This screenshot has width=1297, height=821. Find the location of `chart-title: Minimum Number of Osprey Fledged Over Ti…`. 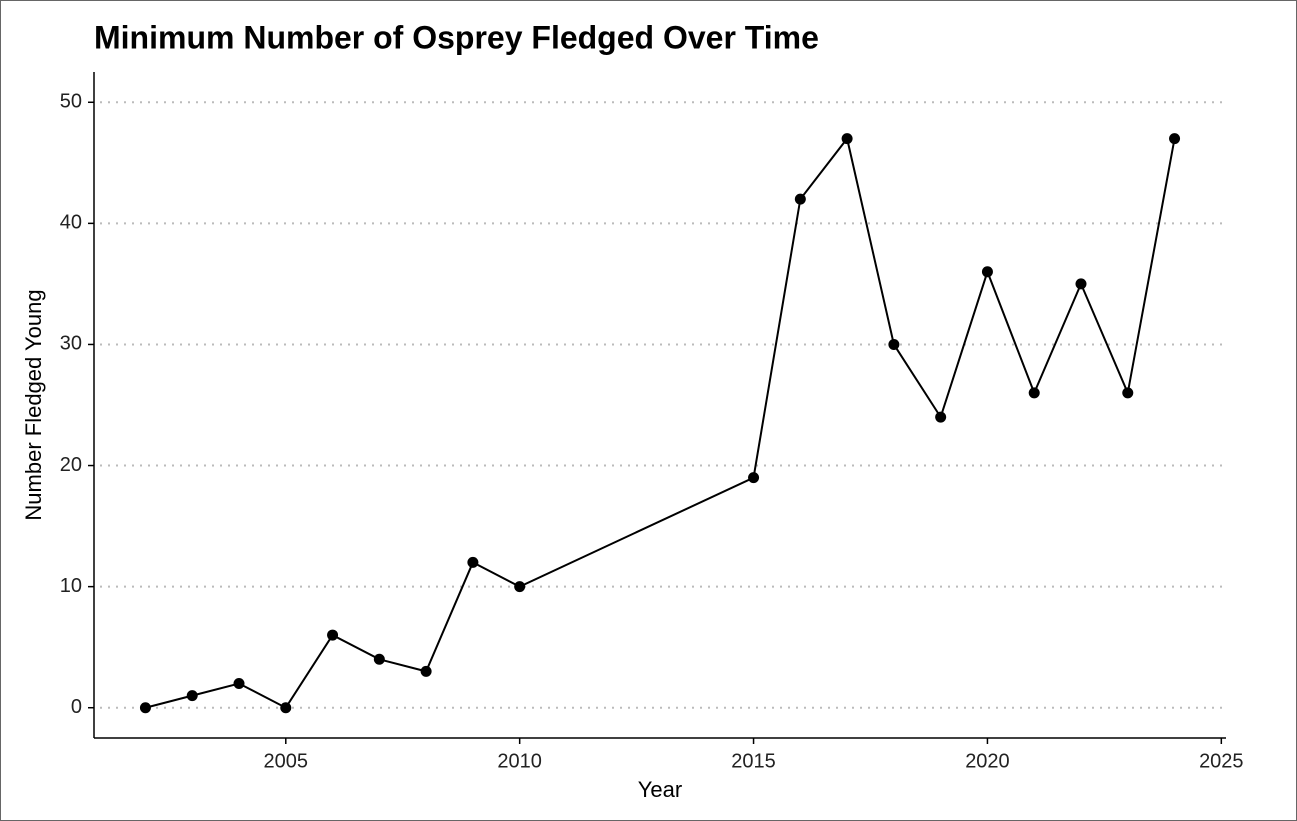

chart-title: Minimum Number of Osprey Fledged Over Ti… is located at coordinates (456, 37).